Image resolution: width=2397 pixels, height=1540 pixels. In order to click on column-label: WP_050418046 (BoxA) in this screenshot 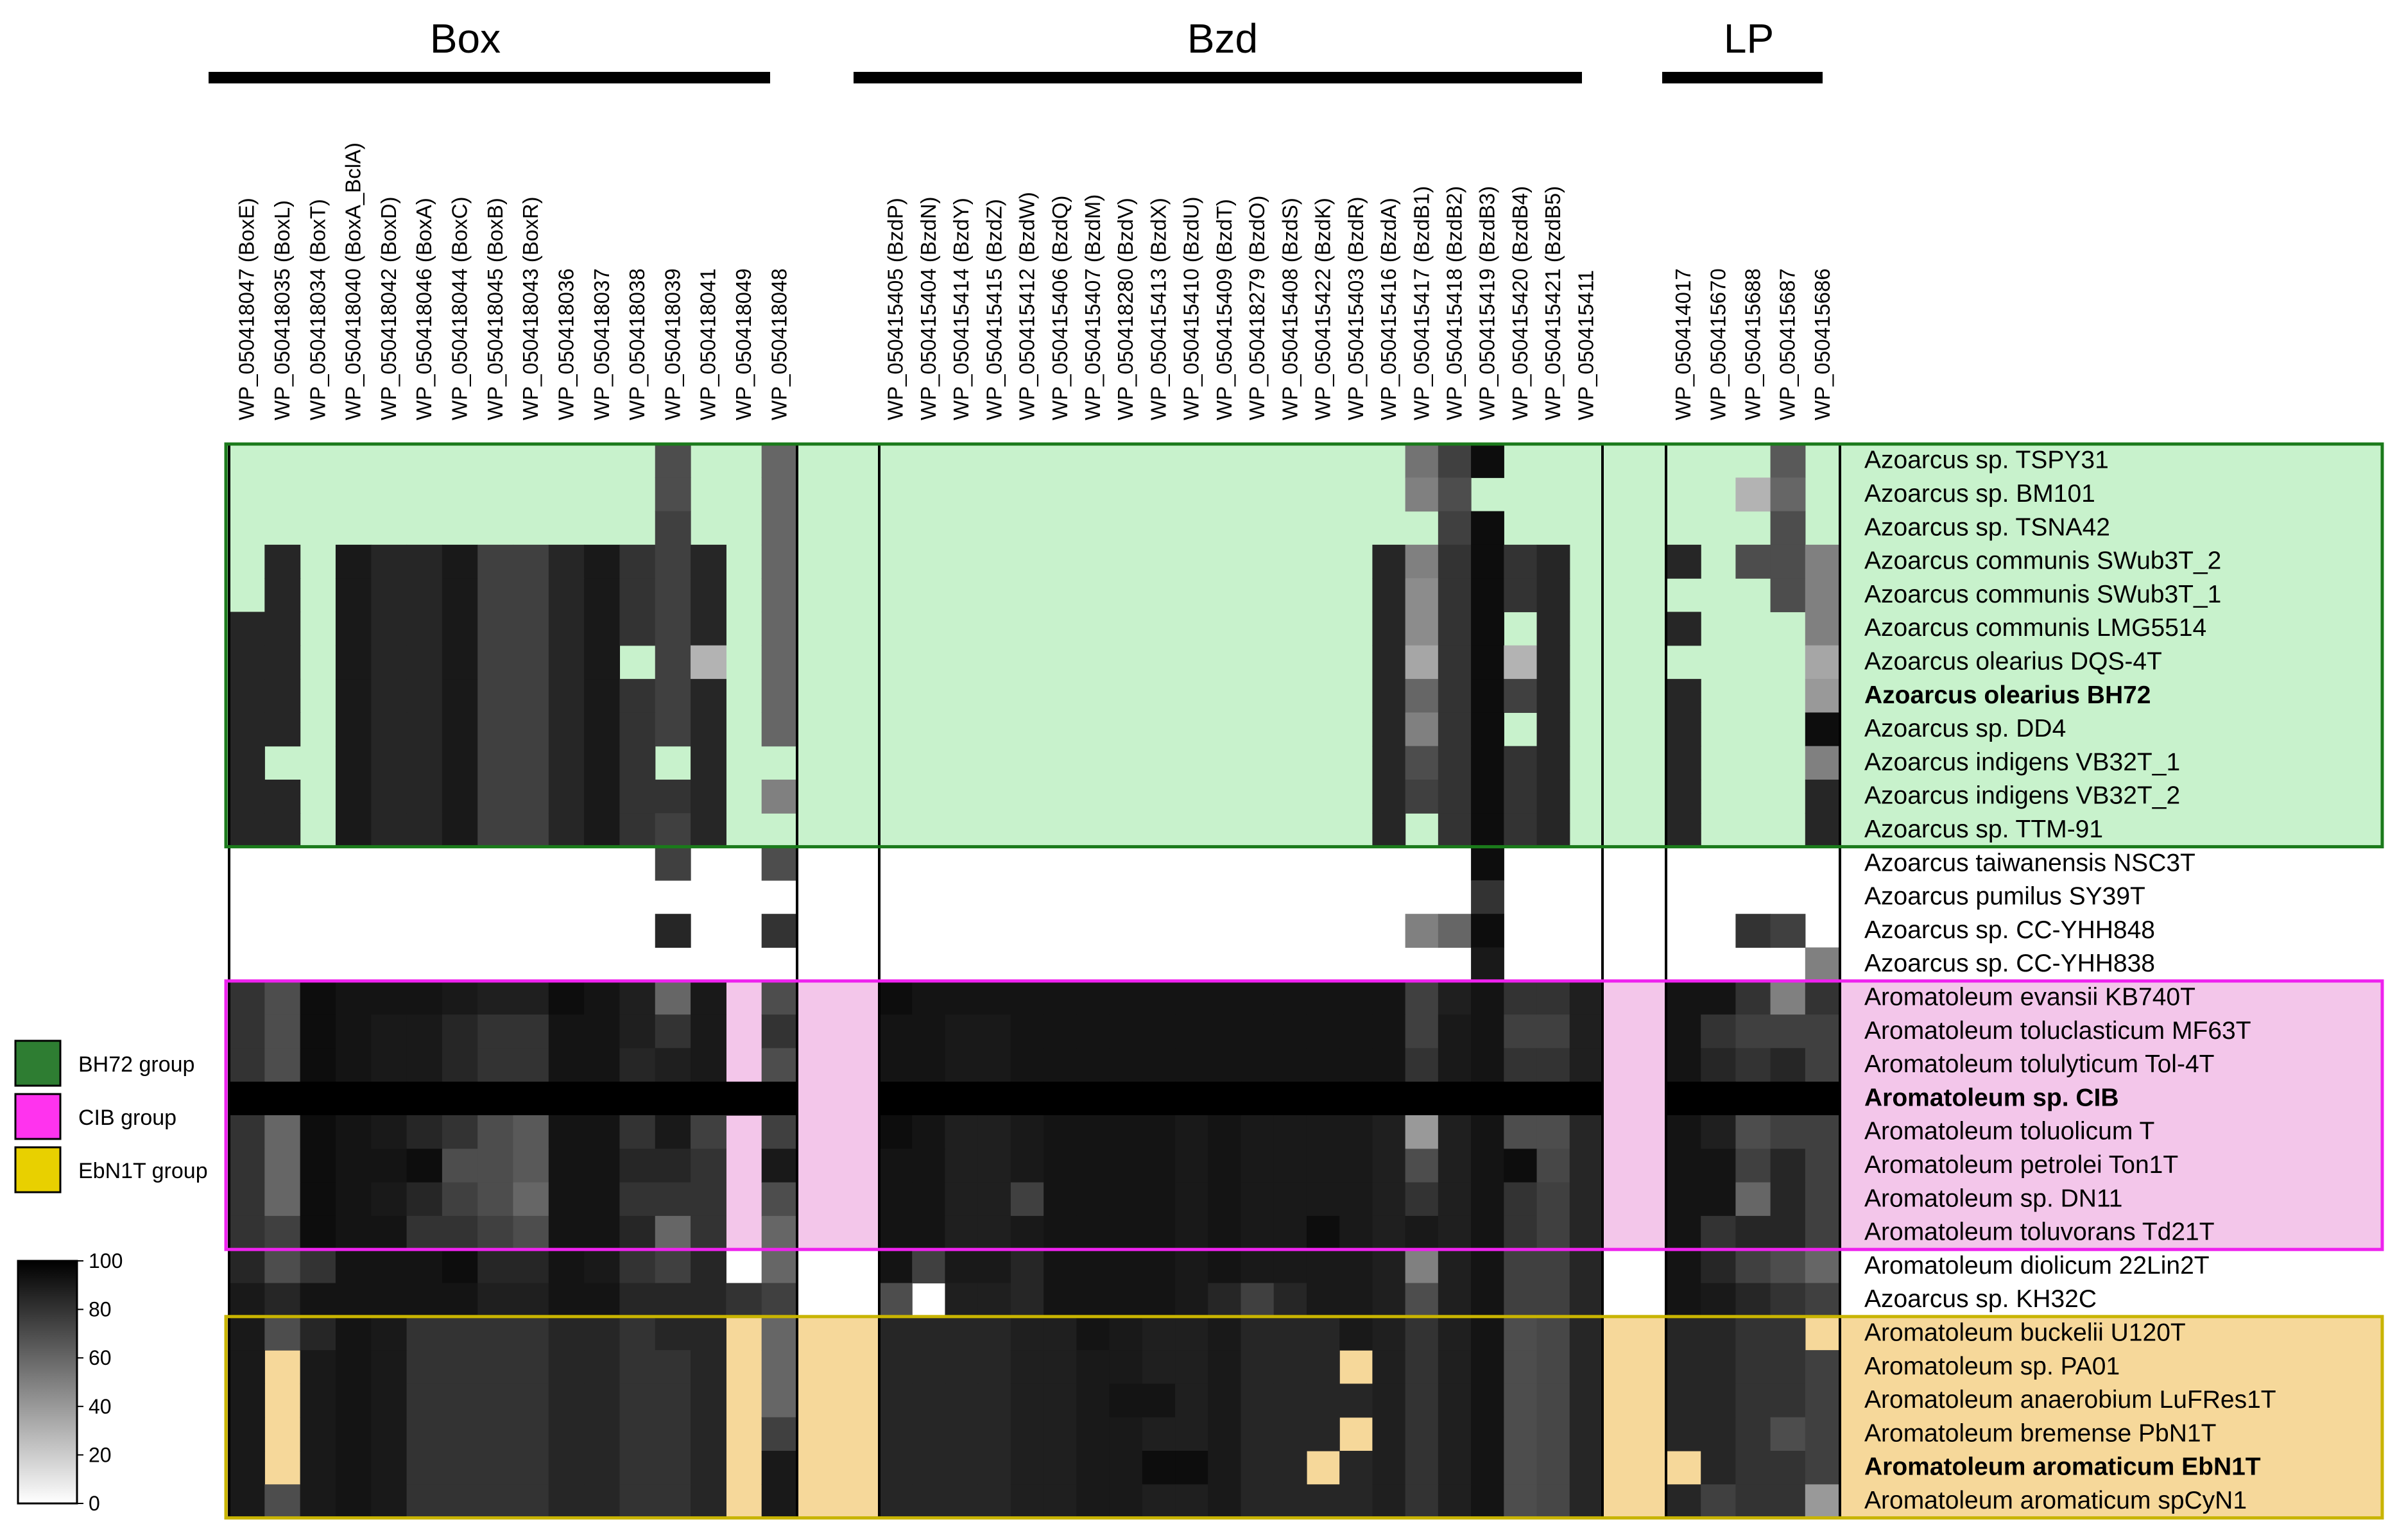, I will do `click(424, 309)`.